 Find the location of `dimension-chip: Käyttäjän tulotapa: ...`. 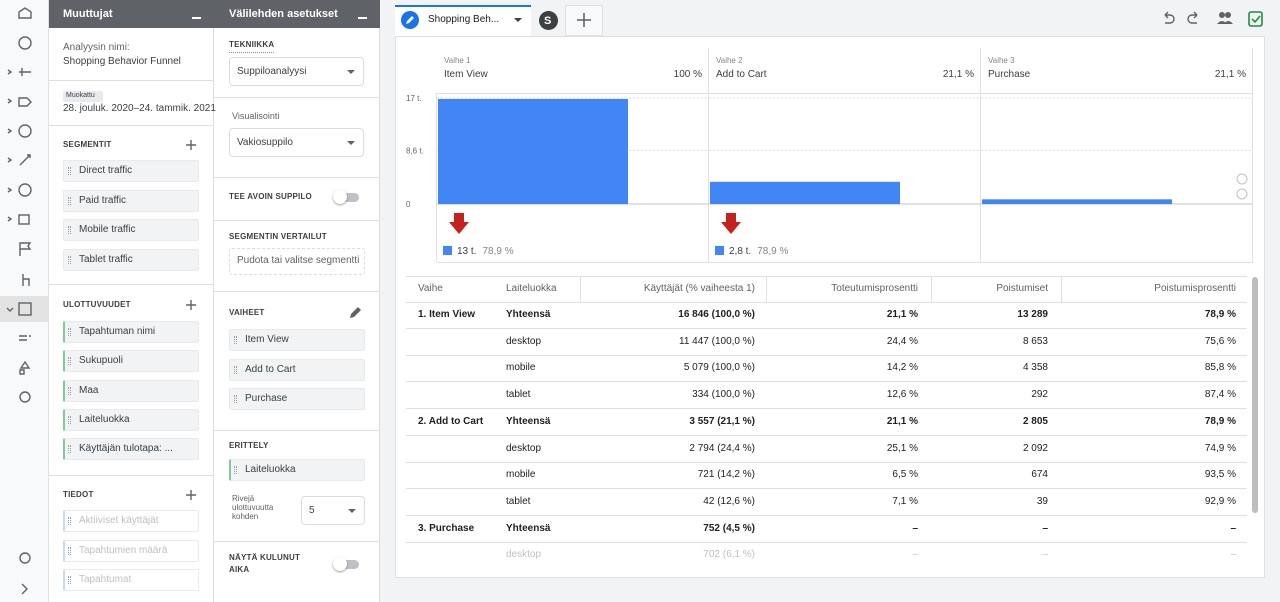

dimension-chip: Käyttäjän tulotapa: ... is located at coordinates (126, 449).